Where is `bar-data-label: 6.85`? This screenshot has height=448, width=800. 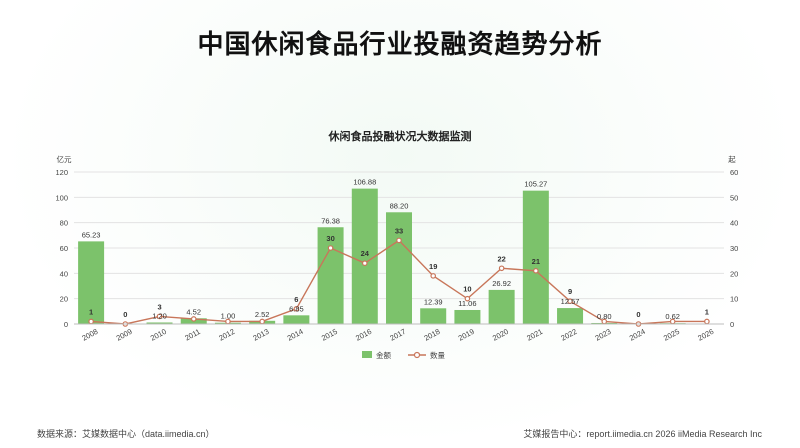 bar-data-label: 6.85 is located at coordinates (296, 308).